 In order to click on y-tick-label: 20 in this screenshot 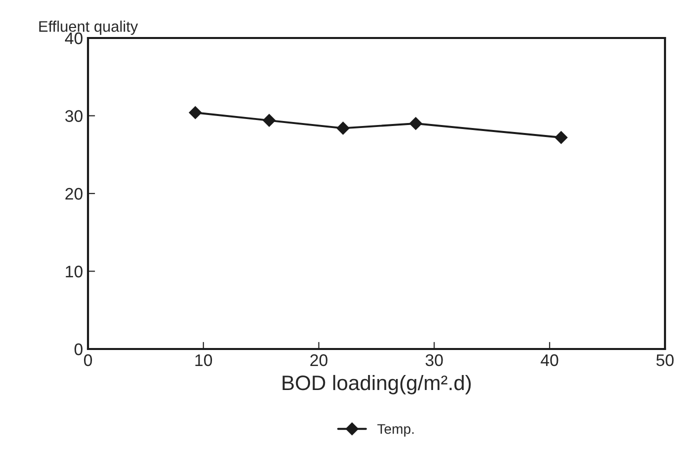, I will do `click(73, 194)`.